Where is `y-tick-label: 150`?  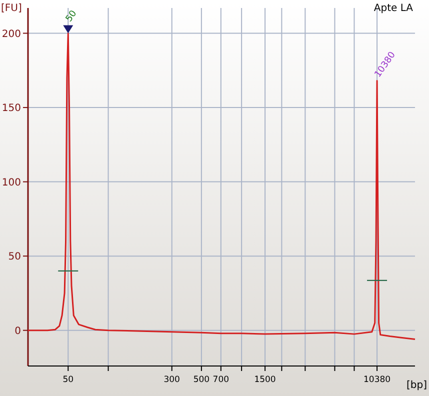 y-tick-label: 150 is located at coordinates (11, 108).